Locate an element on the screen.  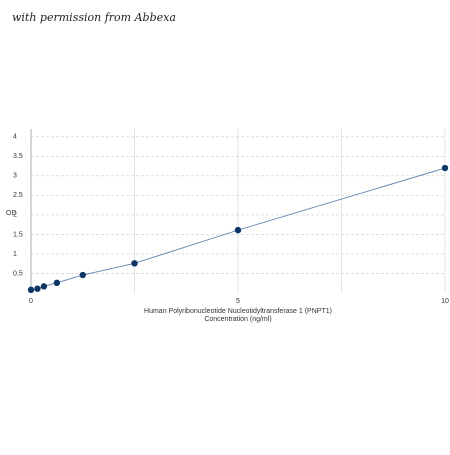
x-tick-label: 5 is located at coordinates (238, 301).